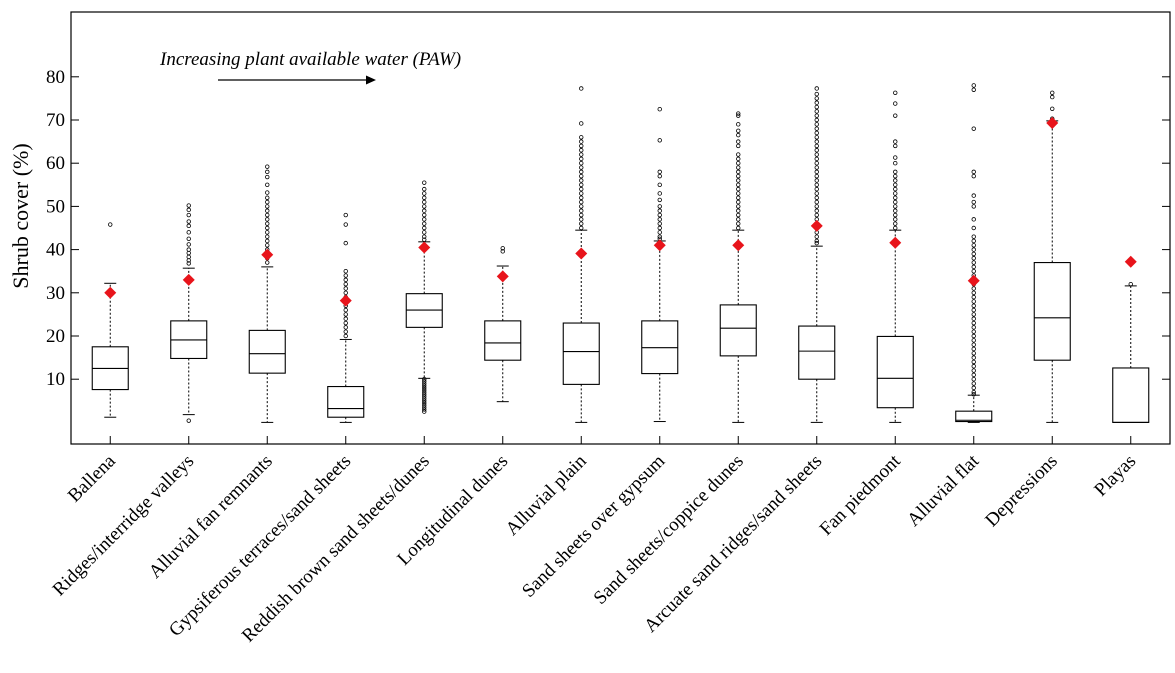  I want to click on paw-annotation: Increasing plant available water (PAW), so click(310, 59).